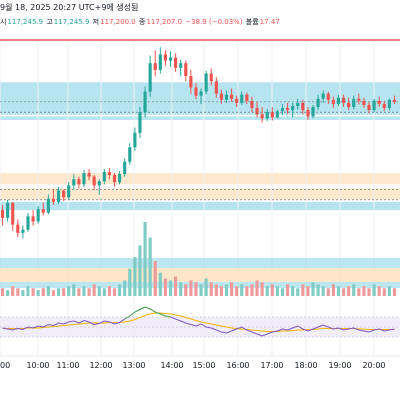 This screenshot has height=400, width=400. I want to click on x-tick-label: 10:00, so click(37, 365).